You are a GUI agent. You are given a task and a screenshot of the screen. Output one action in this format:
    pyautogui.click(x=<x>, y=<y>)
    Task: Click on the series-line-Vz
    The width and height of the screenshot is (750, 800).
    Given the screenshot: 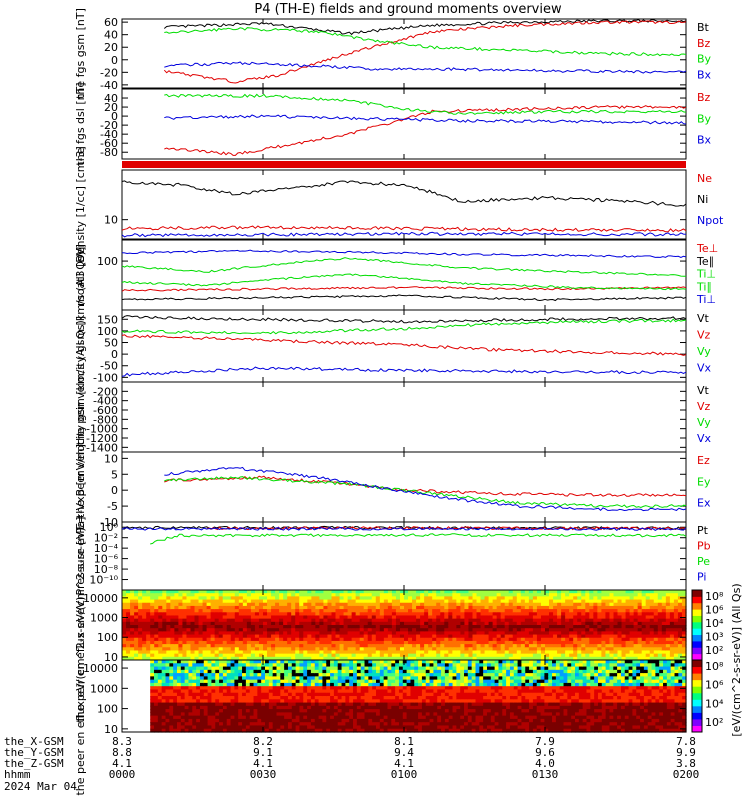 What is the action you would take?
    pyautogui.click(x=404, y=345)
    